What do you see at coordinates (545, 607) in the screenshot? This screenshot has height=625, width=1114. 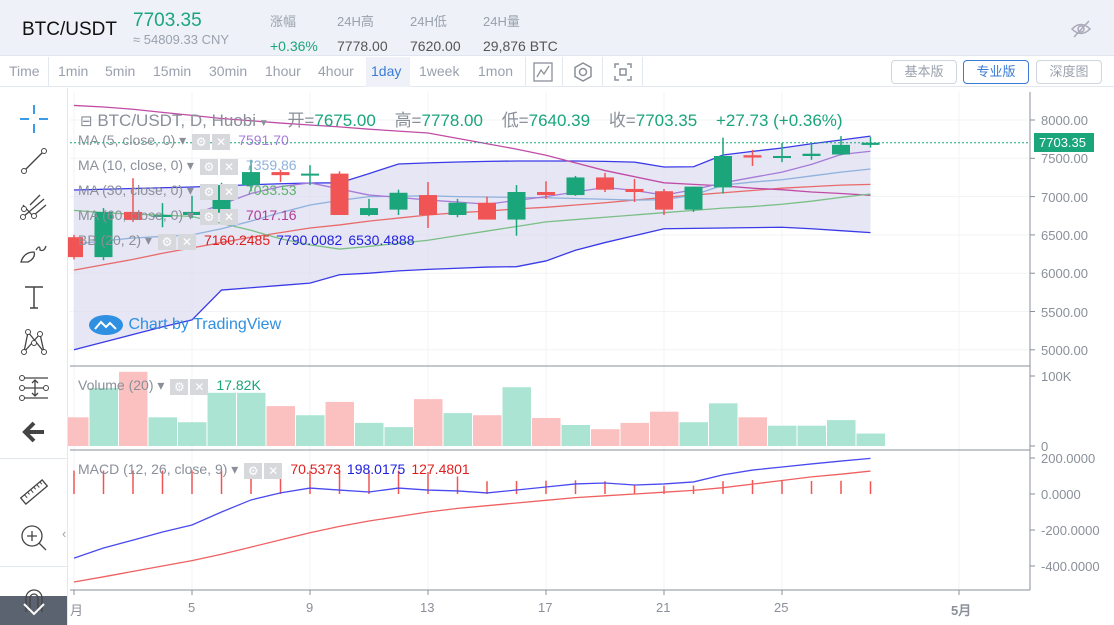 I see `time-tick-label: 17` at bounding box center [545, 607].